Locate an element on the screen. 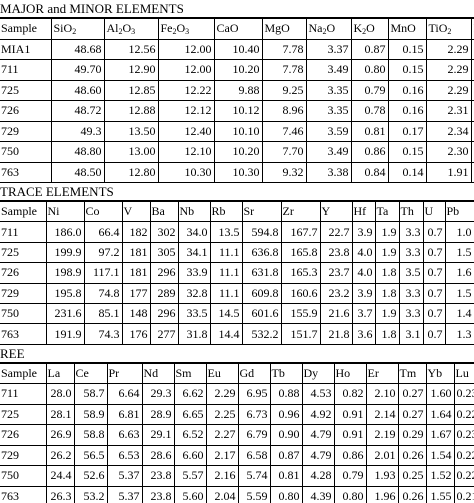 The width and height of the screenshot is (474, 503). header-subscript: 2 is located at coordinates (120, 32).